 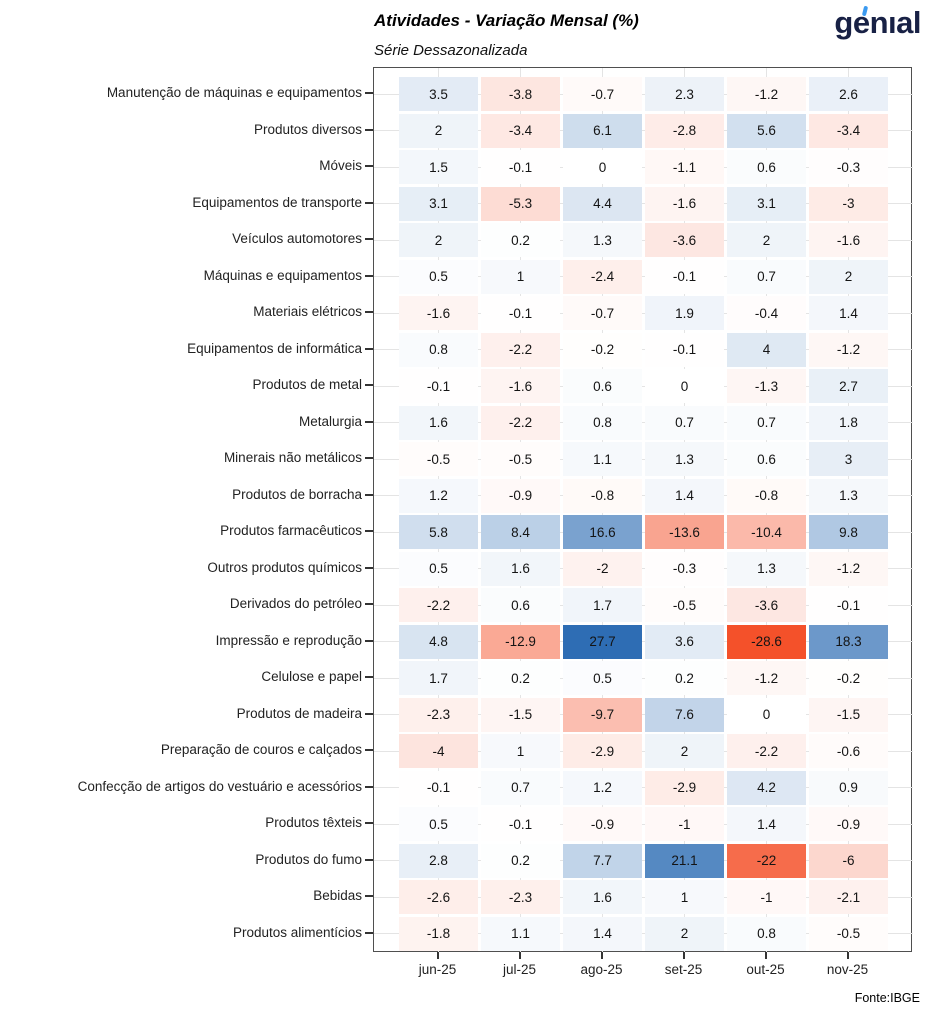 What do you see at coordinates (602, 495) in the screenshot?
I see `heatmap-cell: -0.8` at bounding box center [602, 495].